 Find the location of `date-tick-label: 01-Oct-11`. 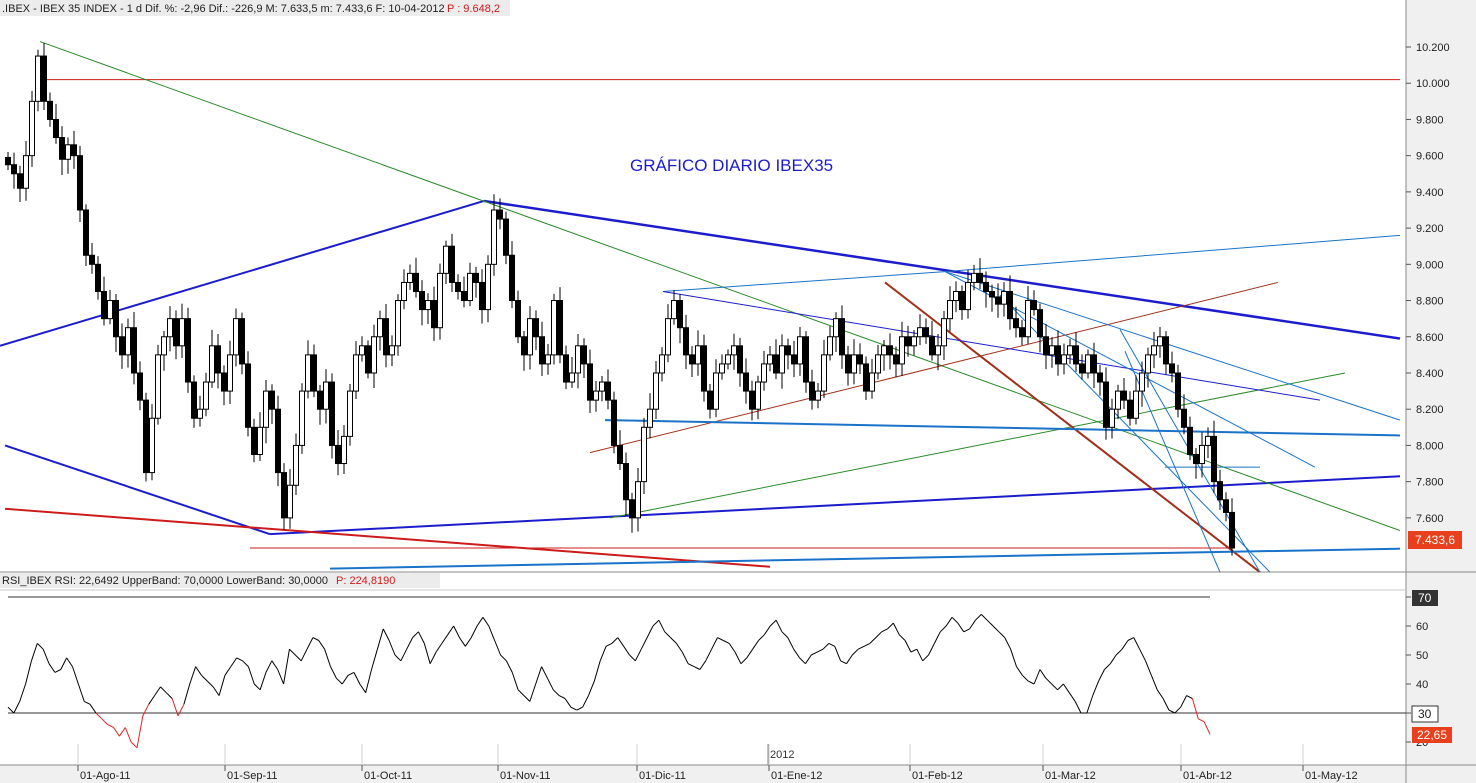

date-tick-label: 01-Oct-11 is located at coordinates (388, 776).